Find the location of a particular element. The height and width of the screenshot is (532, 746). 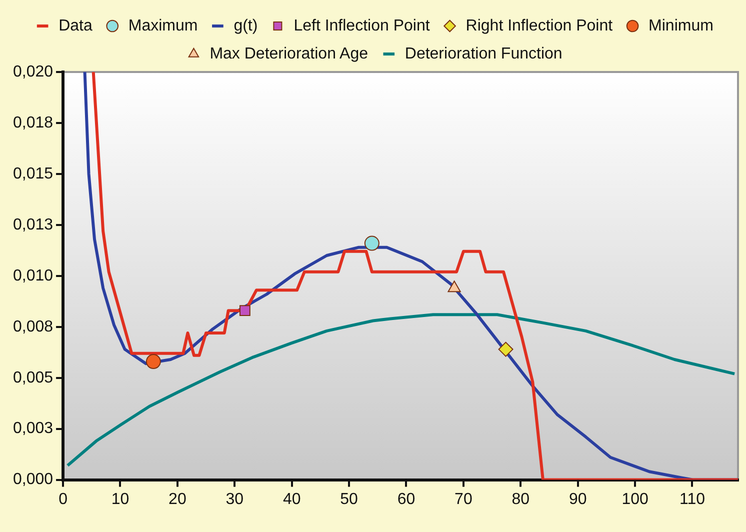

legend-label: Right Inflection Point is located at coordinates (540, 25).